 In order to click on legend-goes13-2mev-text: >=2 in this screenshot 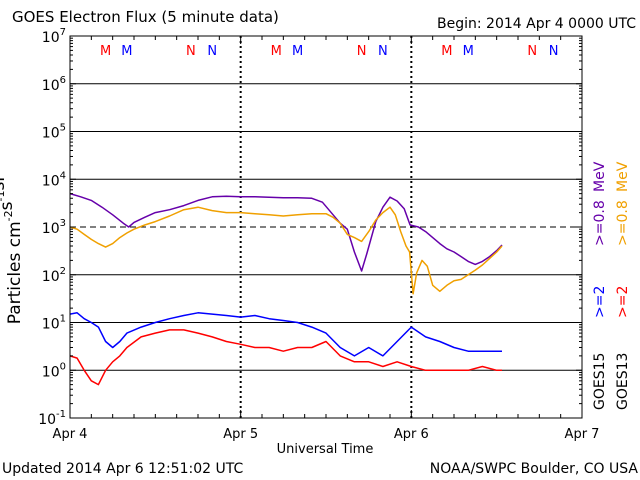, I will do `click(623, 302)`.